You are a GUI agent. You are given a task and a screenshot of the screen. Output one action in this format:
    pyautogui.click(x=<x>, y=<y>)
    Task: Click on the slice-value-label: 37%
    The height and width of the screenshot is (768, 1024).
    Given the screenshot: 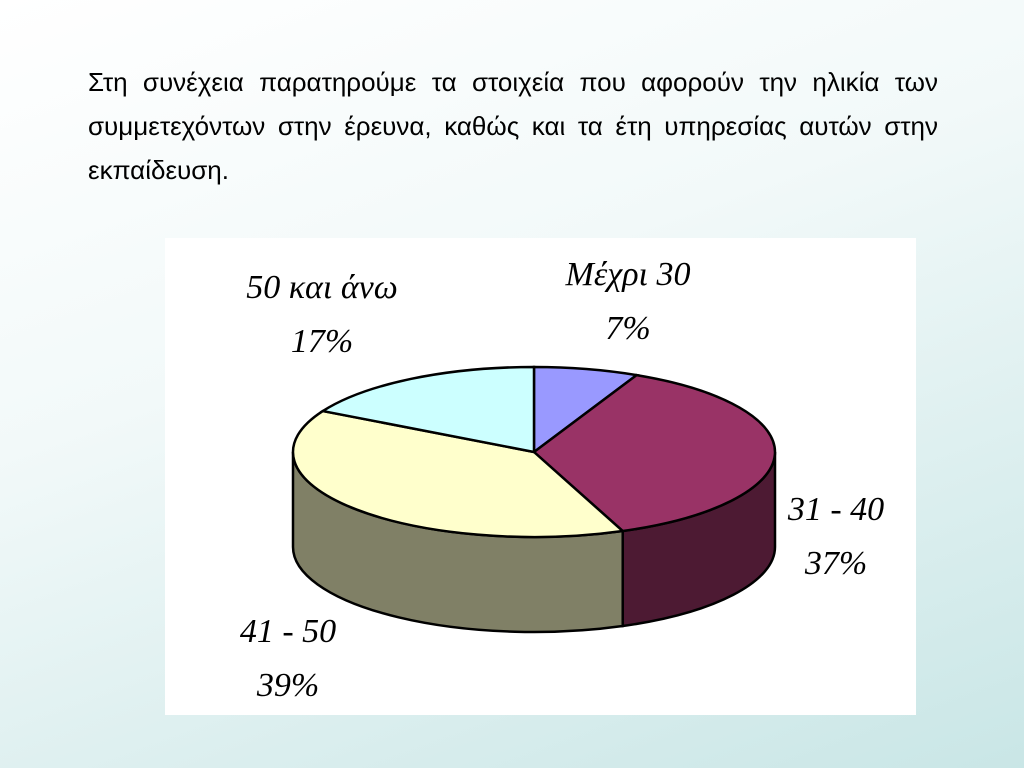 What is the action you would take?
    pyautogui.click(x=835, y=563)
    